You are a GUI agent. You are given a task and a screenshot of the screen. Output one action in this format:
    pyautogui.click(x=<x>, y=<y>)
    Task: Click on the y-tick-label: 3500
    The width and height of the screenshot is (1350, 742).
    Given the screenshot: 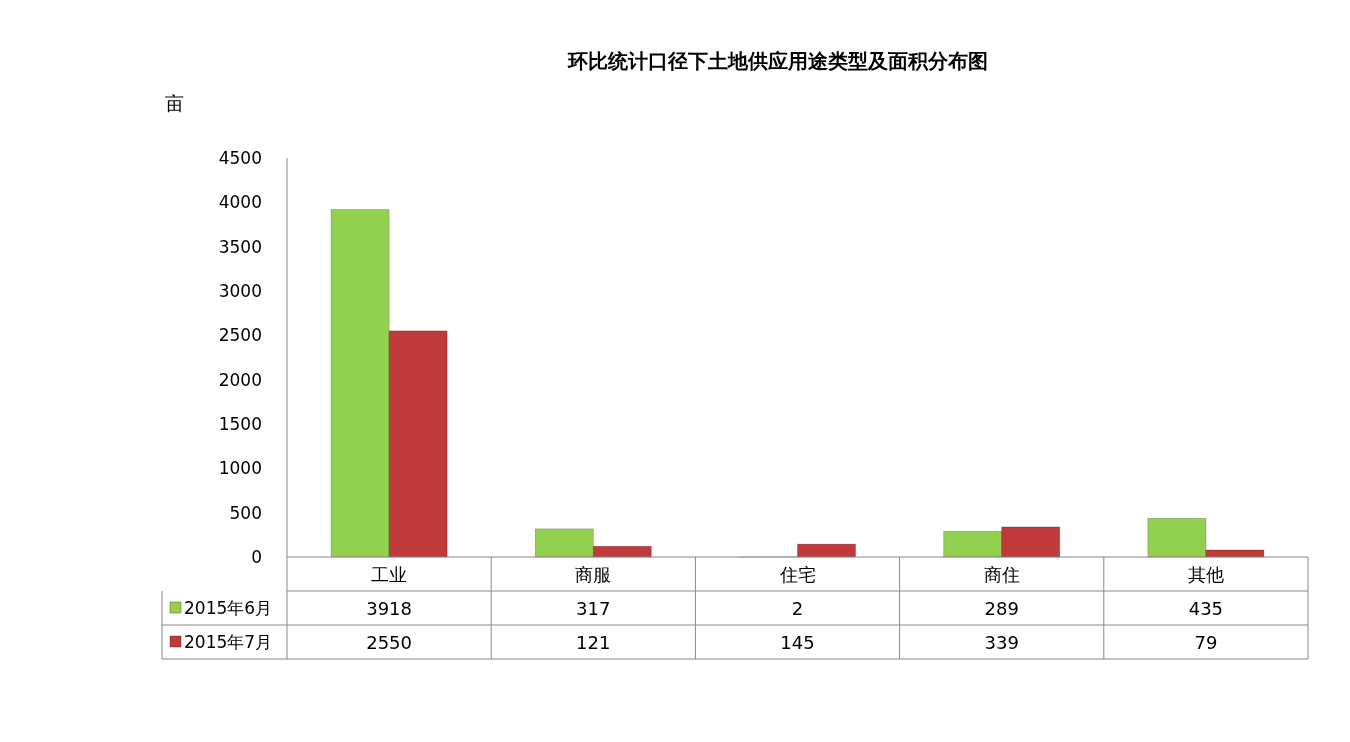 What is the action you would take?
    pyautogui.click(x=240, y=246)
    